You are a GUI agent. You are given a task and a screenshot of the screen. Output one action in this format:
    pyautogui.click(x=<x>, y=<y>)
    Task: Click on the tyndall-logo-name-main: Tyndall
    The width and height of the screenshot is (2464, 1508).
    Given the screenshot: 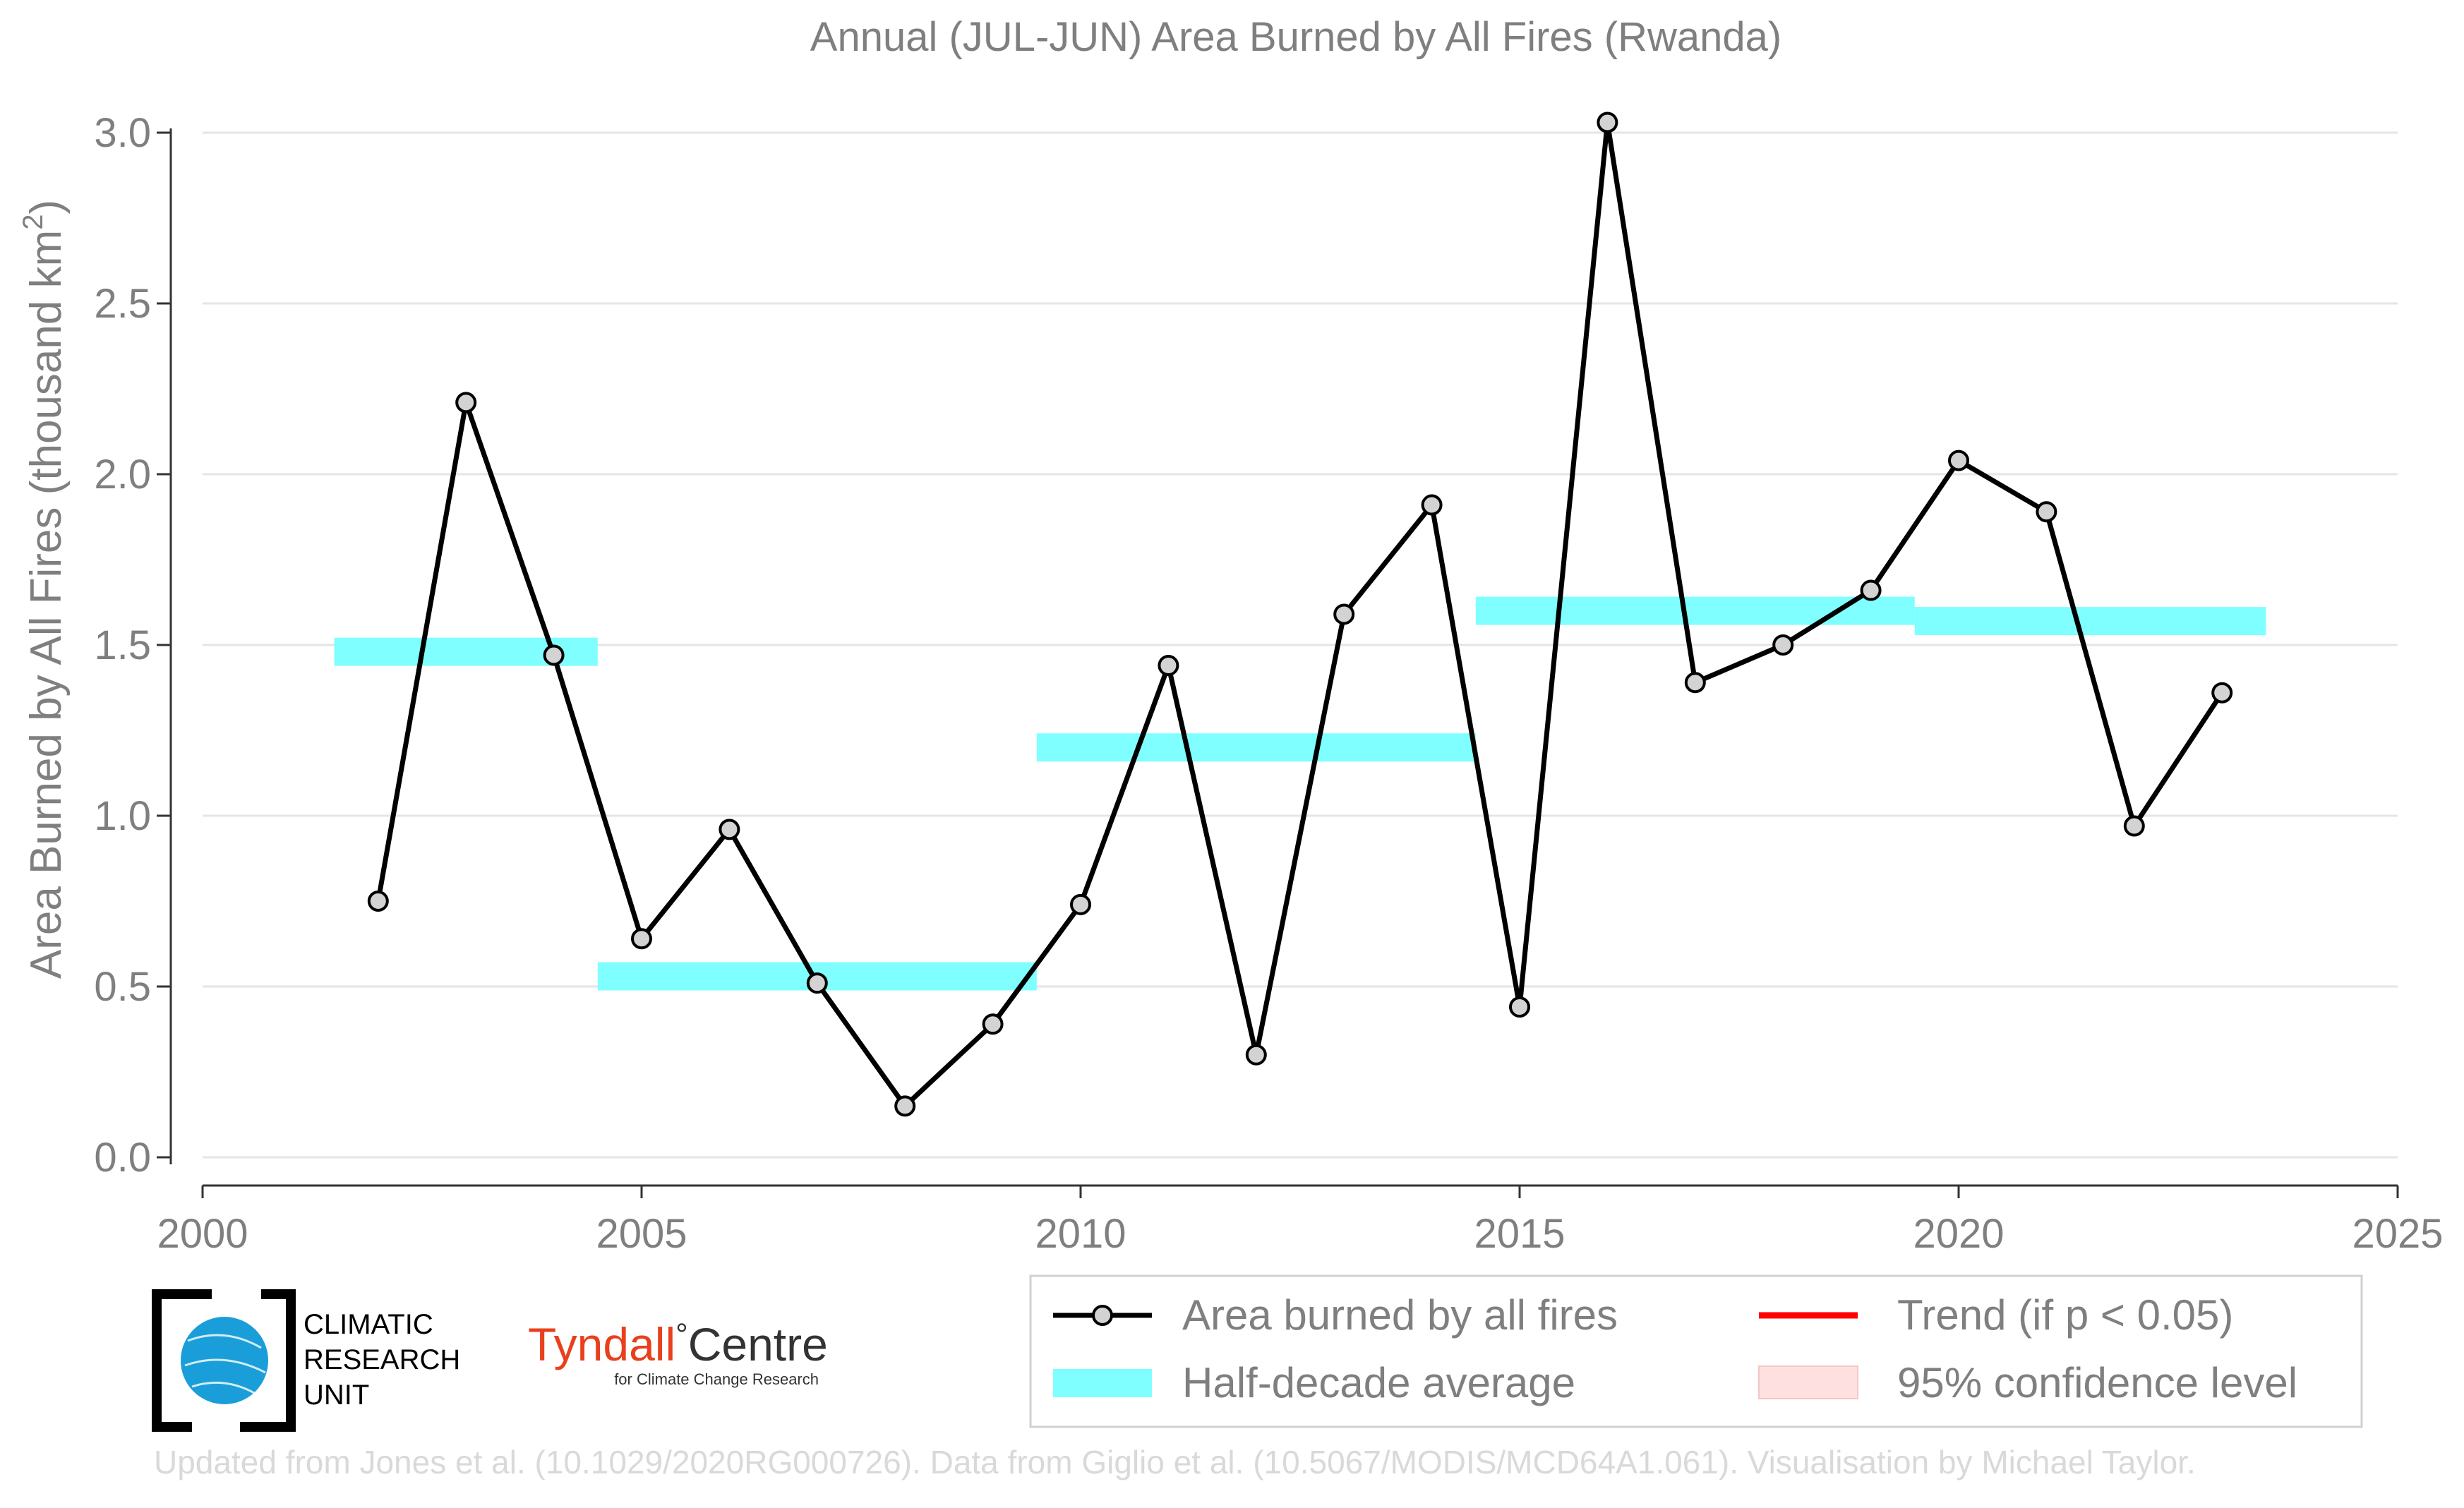 What is the action you would take?
    pyautogui.click(x=601, y=1344)
    